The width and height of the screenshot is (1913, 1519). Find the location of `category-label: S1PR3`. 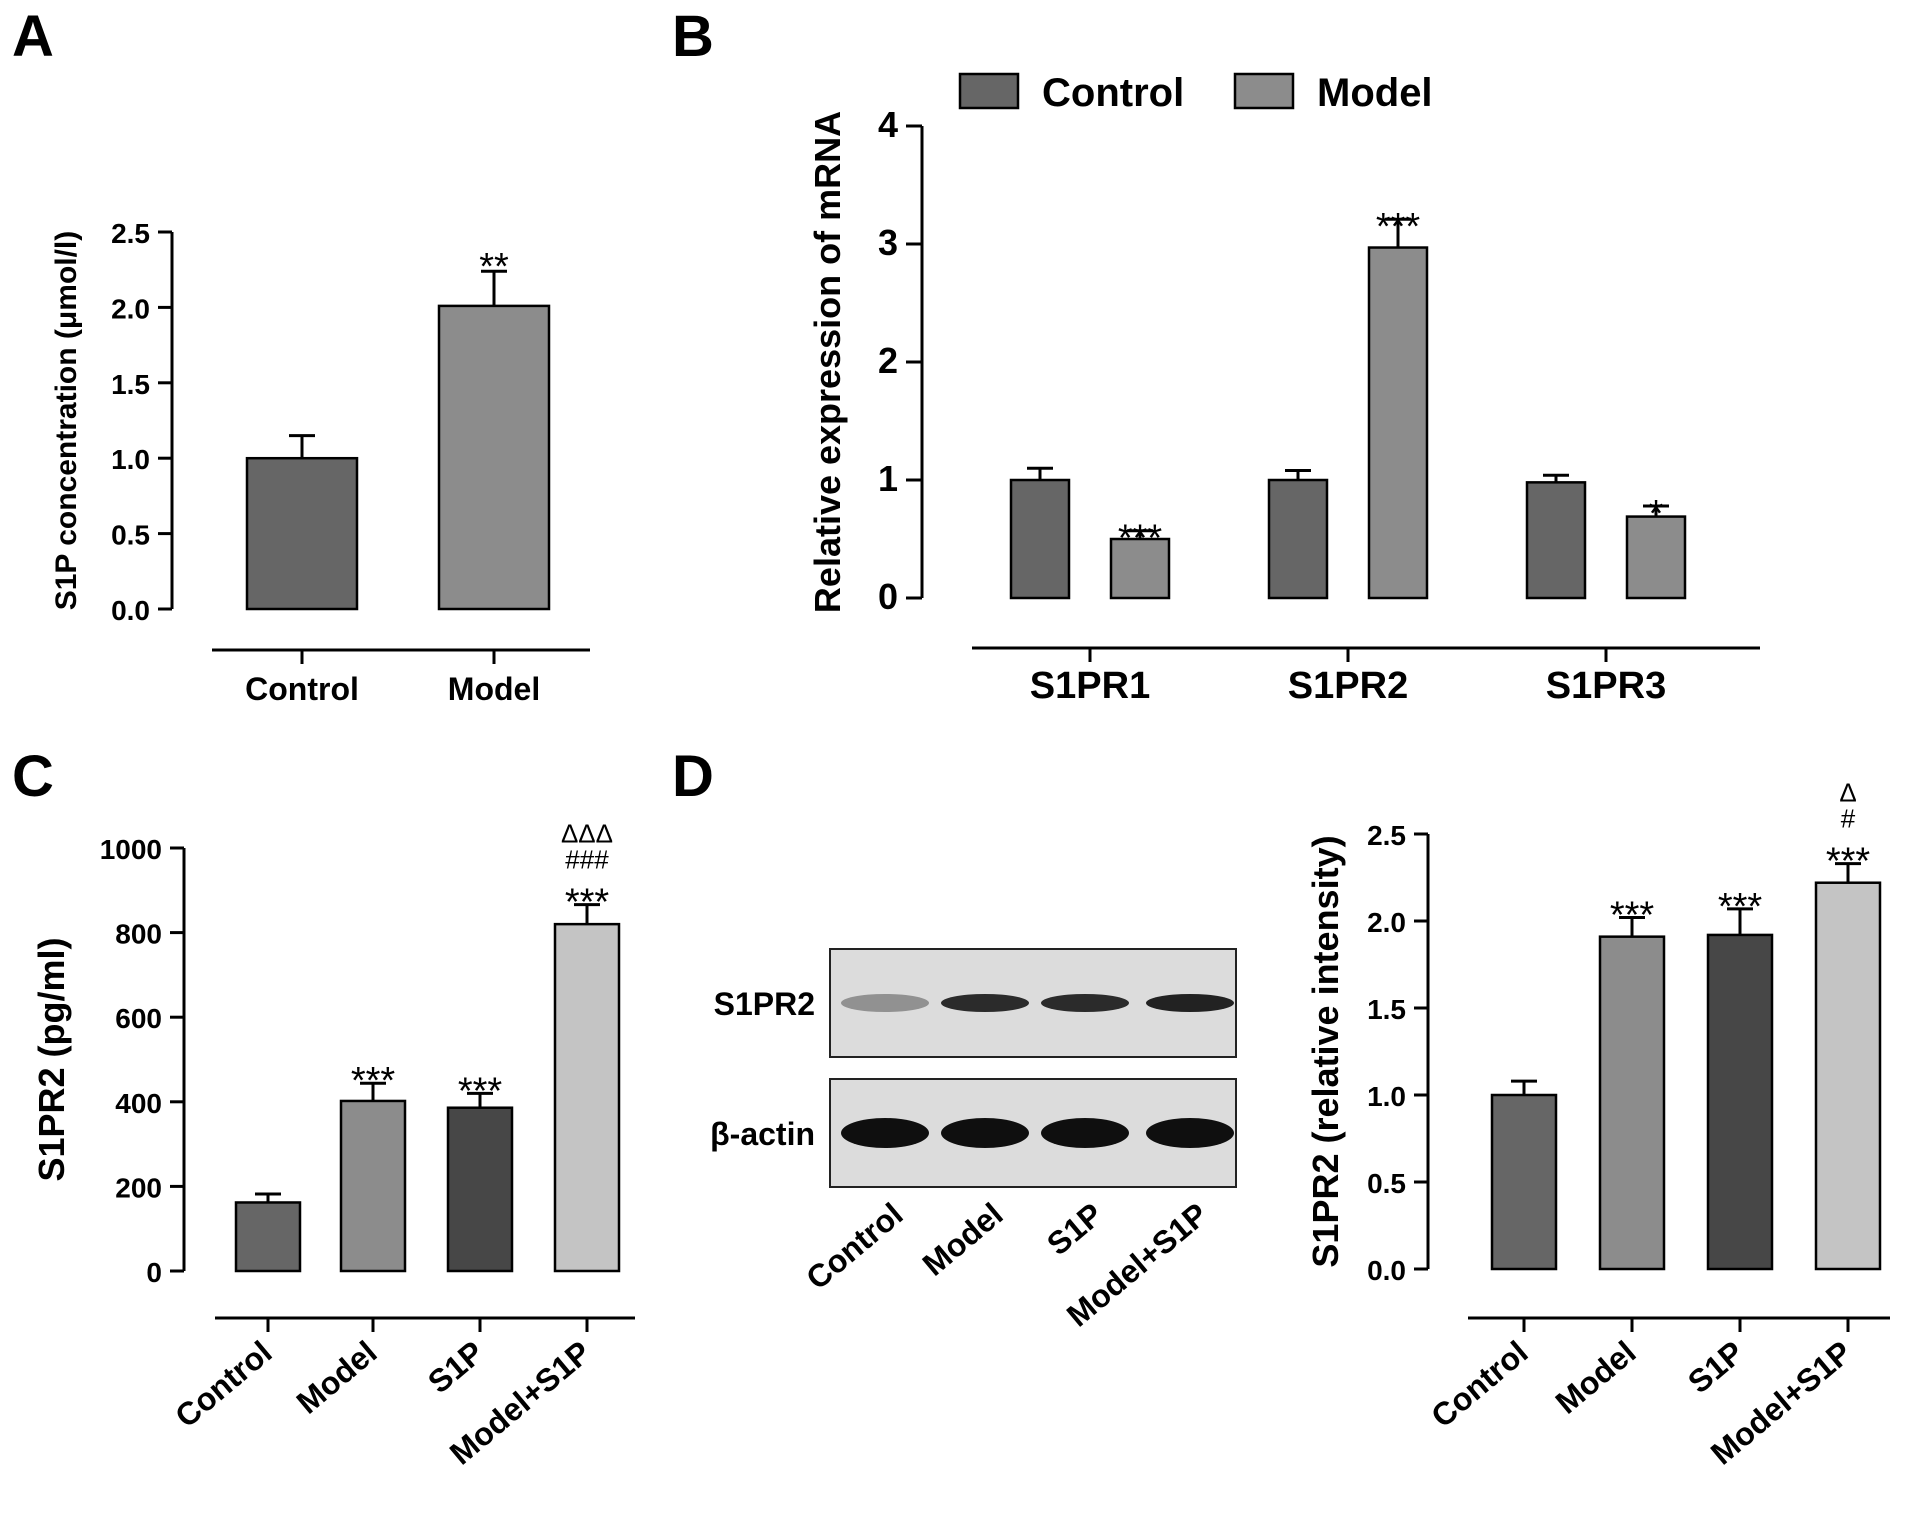

category-label: S1PR3 is located at coordinates (1606, 686).